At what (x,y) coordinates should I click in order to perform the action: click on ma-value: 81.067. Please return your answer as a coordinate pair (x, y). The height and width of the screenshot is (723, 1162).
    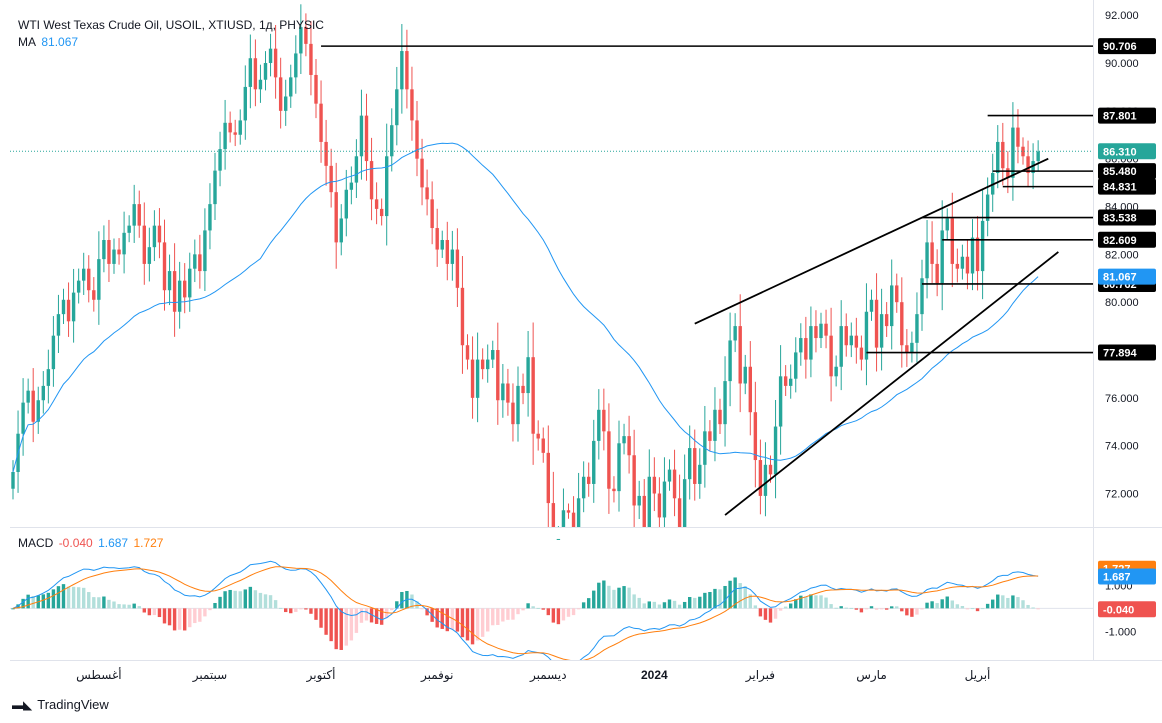
    Looking at the image, I should click on (60, 42).